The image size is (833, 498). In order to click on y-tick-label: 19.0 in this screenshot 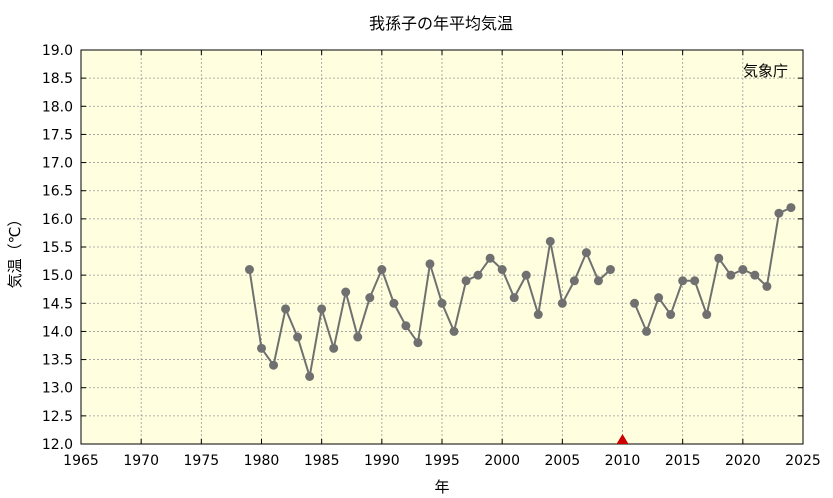, I will do `click(57, 51)`.